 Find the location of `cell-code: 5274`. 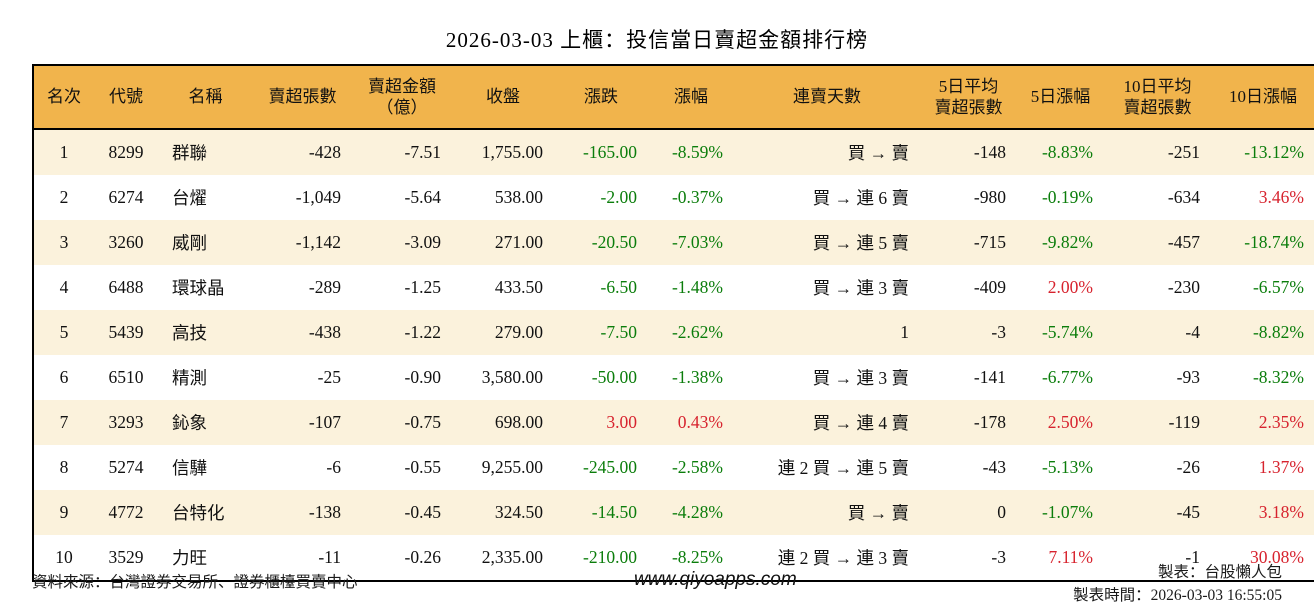

cell-code: 5274 is located at coordinates (126, 467).